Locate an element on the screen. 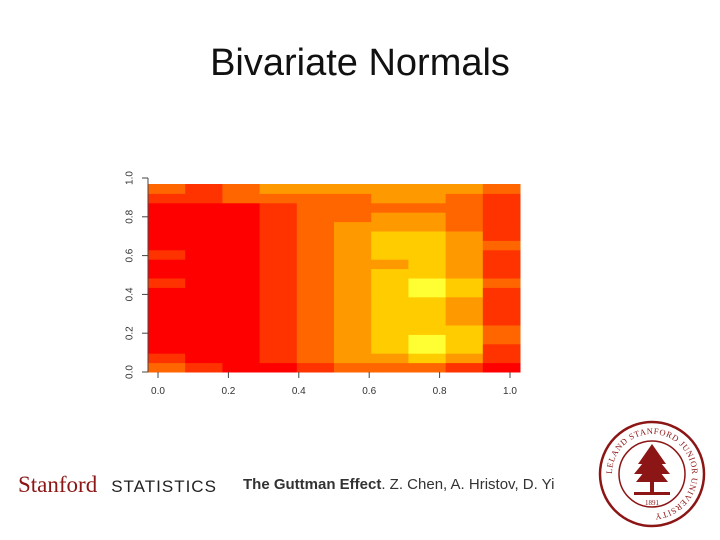  stanford-logo: Stanford is located at coordinates (58, 484).